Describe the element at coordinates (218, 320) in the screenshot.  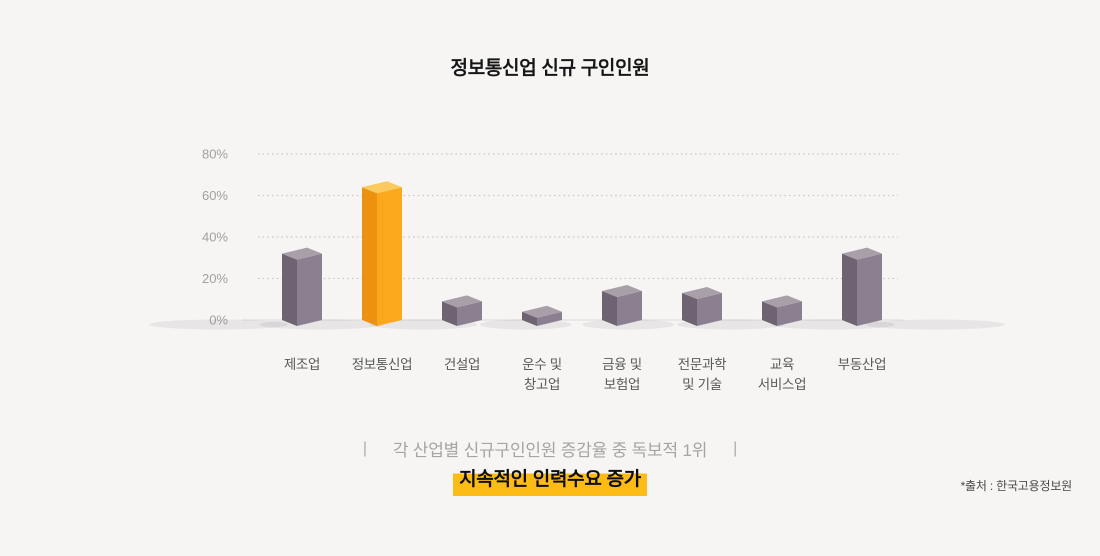
I see `y-tick-label: 0%` at that location.